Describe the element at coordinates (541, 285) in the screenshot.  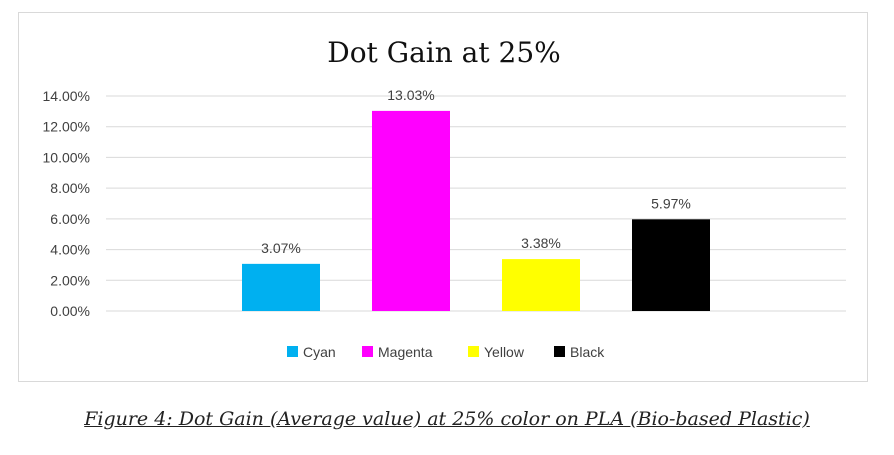
I see `bar-yellow` at that location.